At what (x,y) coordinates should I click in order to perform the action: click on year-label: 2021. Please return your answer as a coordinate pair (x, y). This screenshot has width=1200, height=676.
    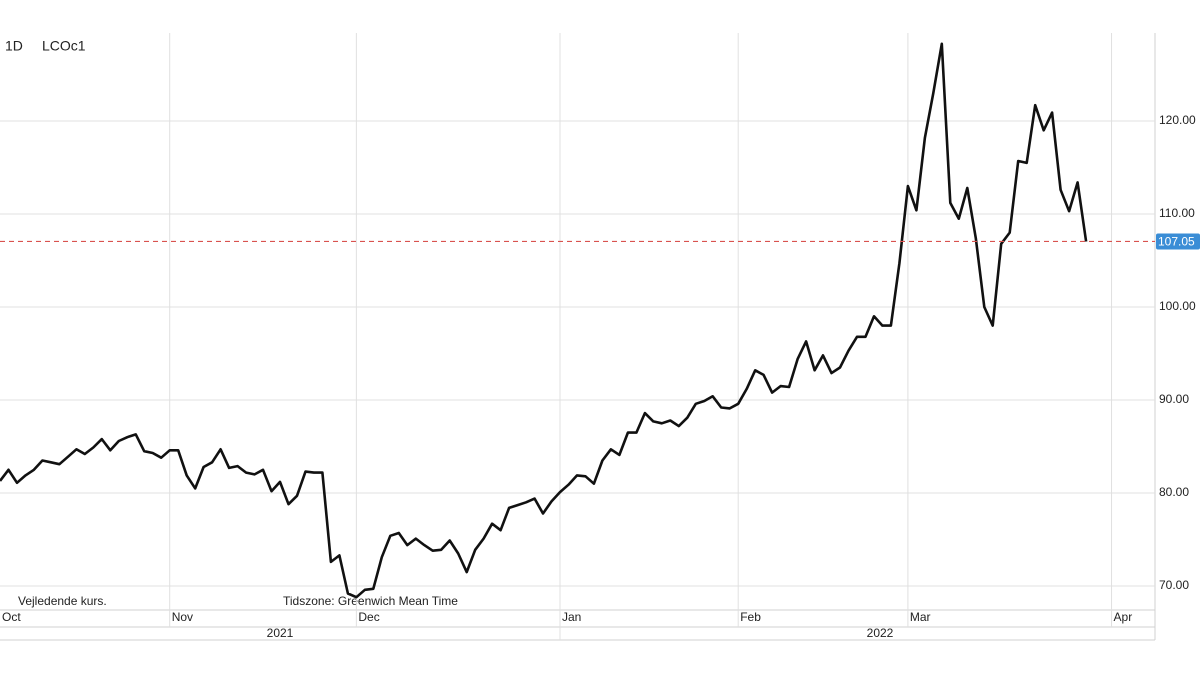
    Looking at the image, I should click on (280, 633).